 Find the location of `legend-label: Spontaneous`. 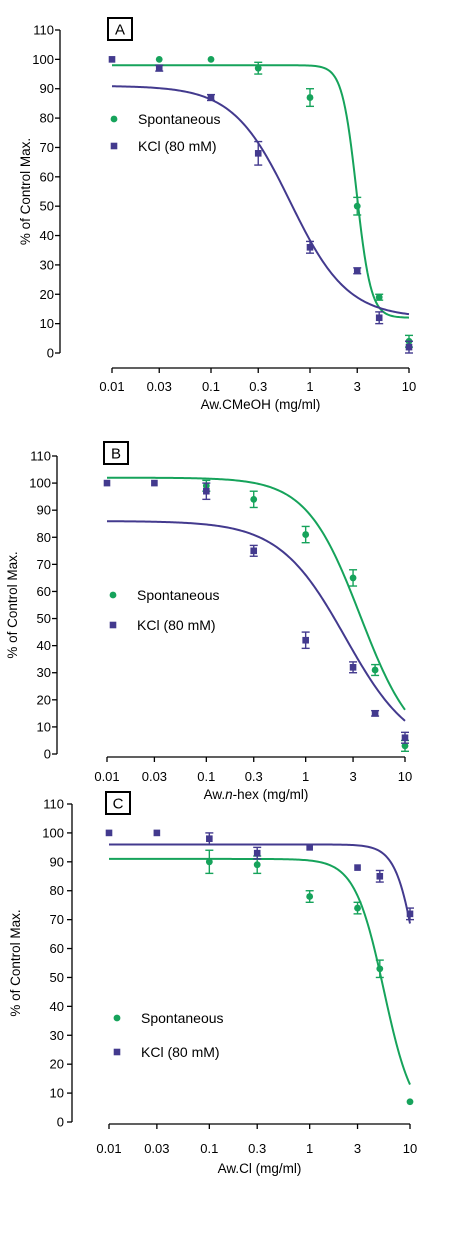

legend-label: Spontaneous is located at coordinates (178, 595).